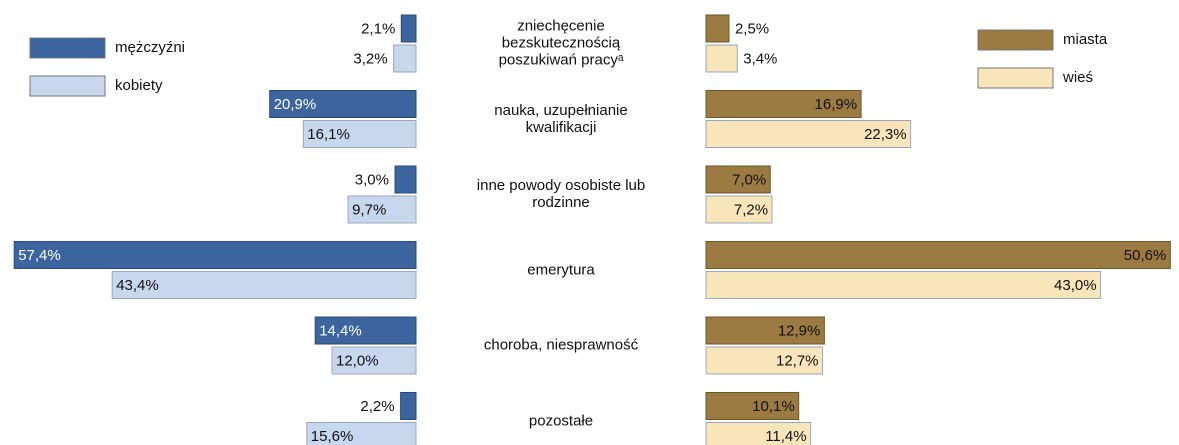 This screenshot has height=445, width=1179. Describe the element at coordinates (295, 104) in the screenshot. I see `value-label: 20,9%` at that location.